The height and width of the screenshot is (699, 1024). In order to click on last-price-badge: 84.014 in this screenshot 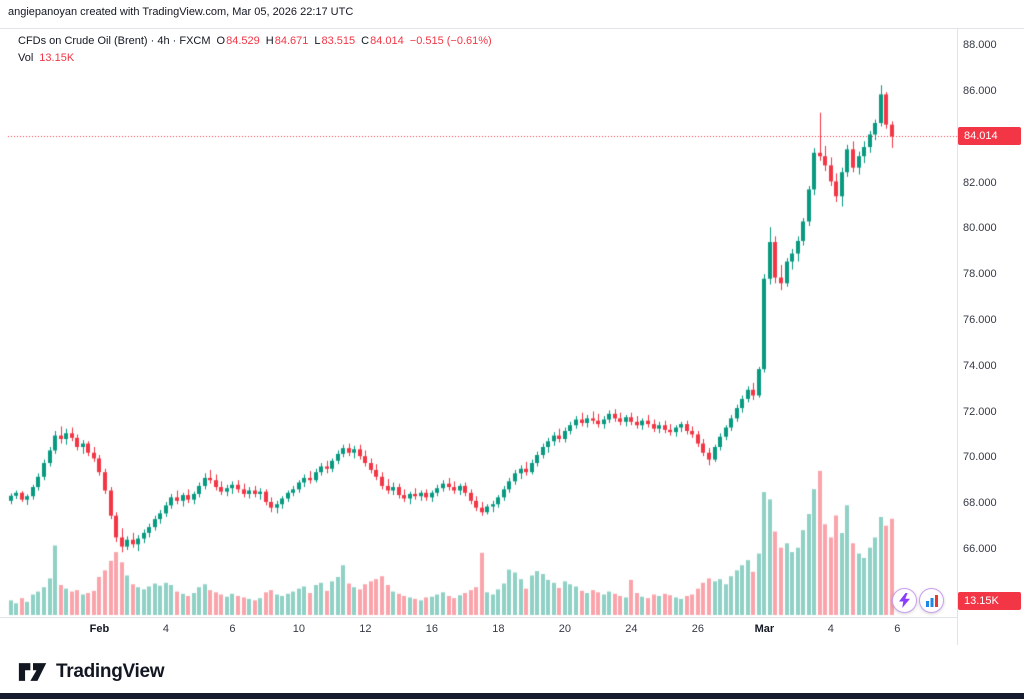, I will do `click(989, 136)`.